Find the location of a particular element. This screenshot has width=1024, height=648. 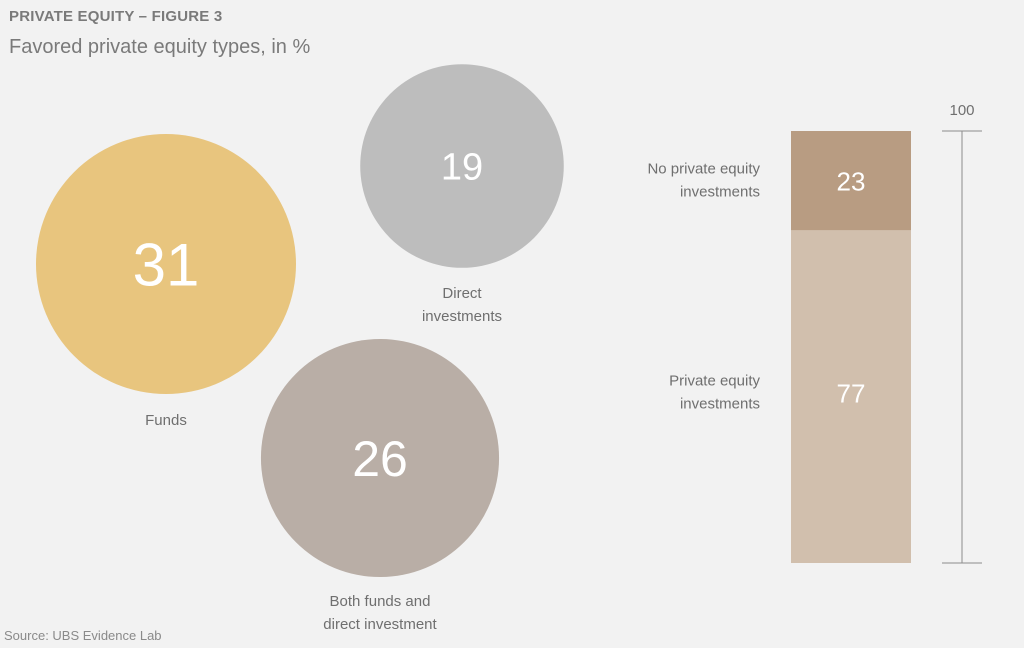

bar-segment-private-equity-investments is located at coordinates (851, 397).